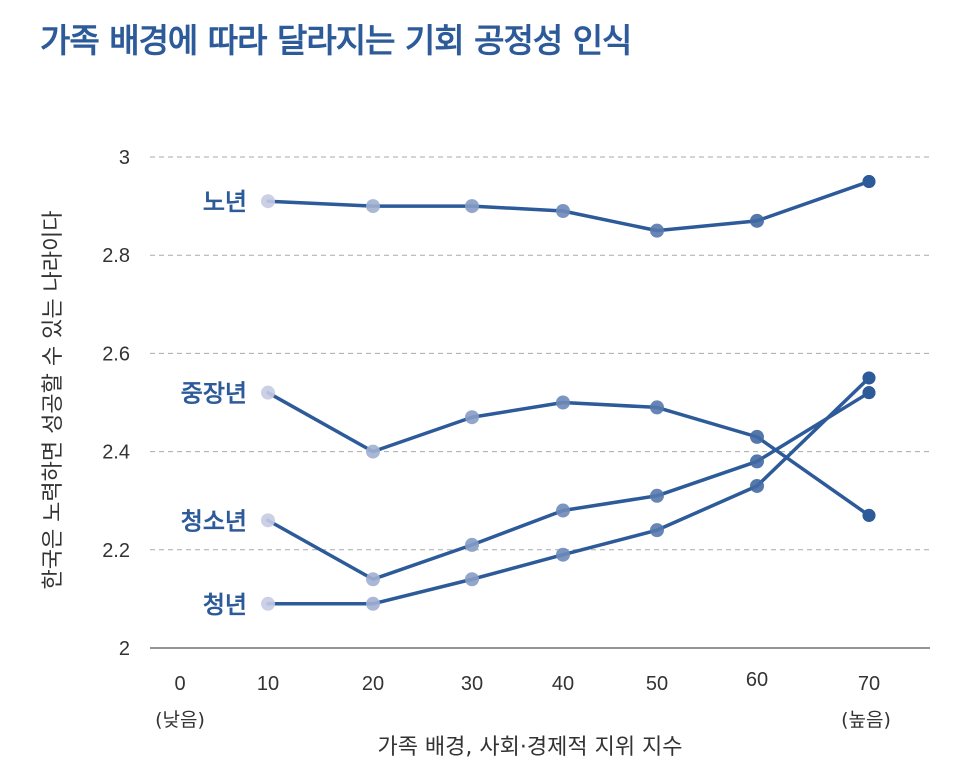 The width and height of the screenshot is (970, 784). I want to click on y-tick-label: 2, so click(124, 649).